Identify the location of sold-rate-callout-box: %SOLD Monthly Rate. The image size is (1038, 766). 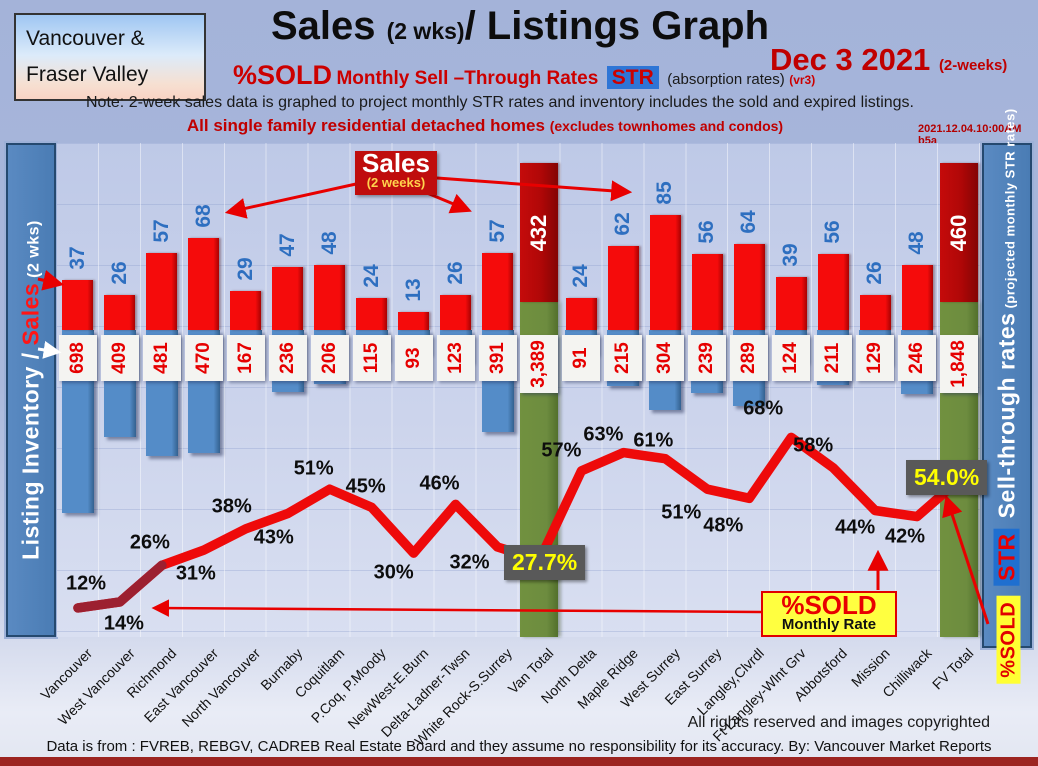
(829, 614).